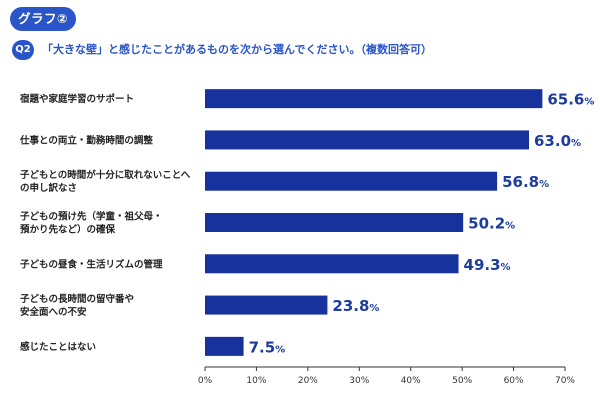 This screenshot has width=600, height=400. What do you see at coordinates (43, 19) in the screenshot?
I see `graph-tag: グラフ②` at bounding box center [43, 19].